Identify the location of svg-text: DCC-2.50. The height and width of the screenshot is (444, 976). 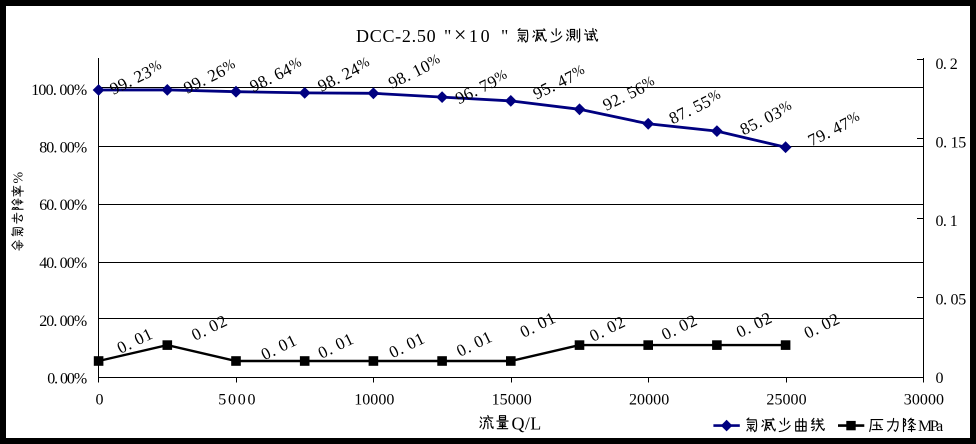
(396, 36).